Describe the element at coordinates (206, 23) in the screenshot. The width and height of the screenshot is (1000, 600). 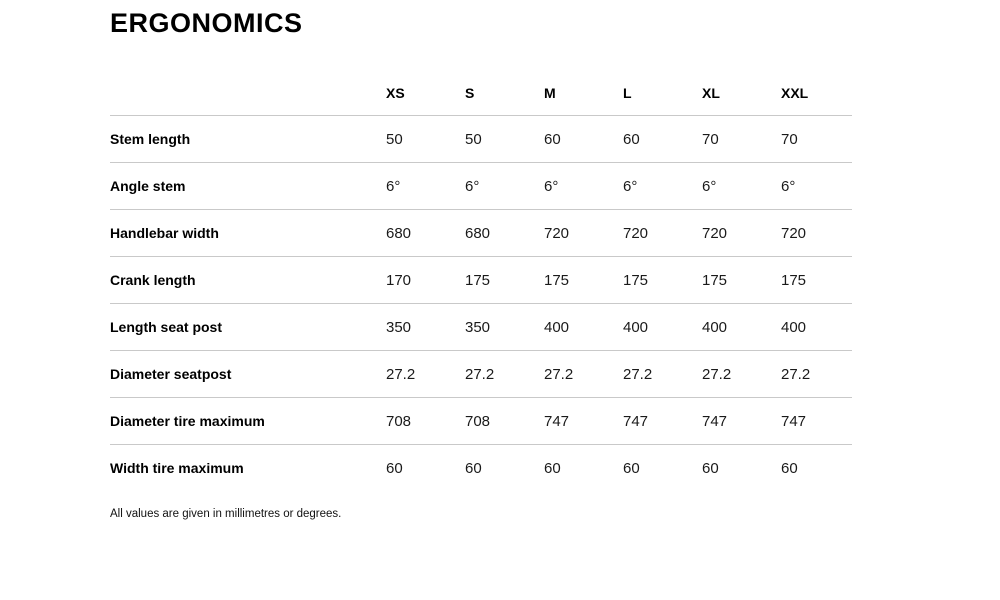
I see `page-title: ERGONOMICS` at that location.